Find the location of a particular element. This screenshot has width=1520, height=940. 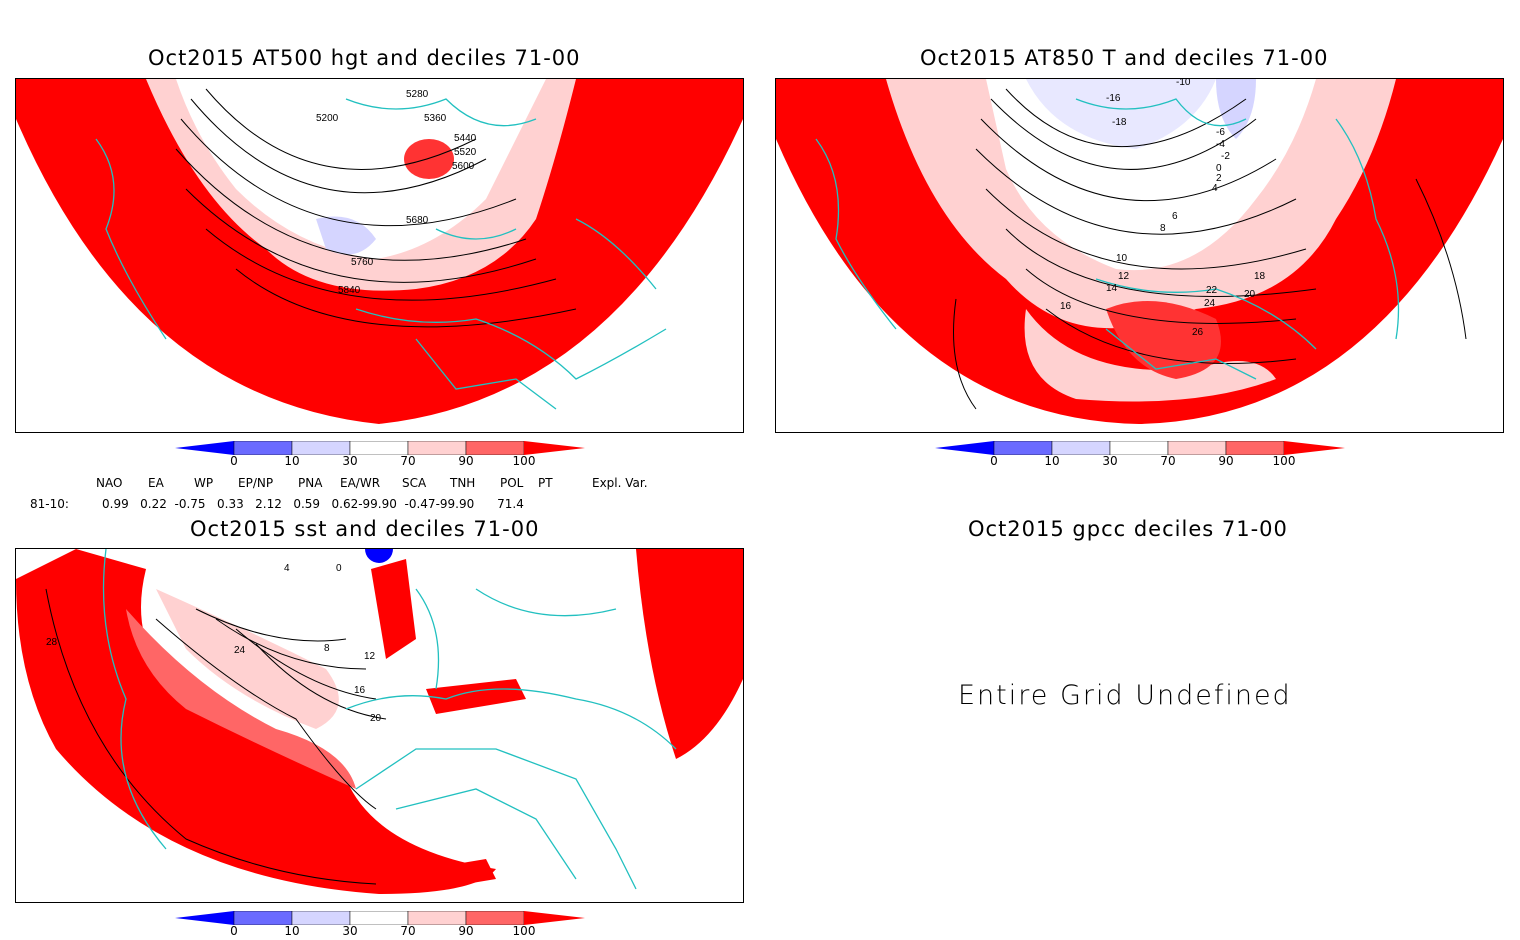

index-name: TNH is located at coordinates (463, 483).